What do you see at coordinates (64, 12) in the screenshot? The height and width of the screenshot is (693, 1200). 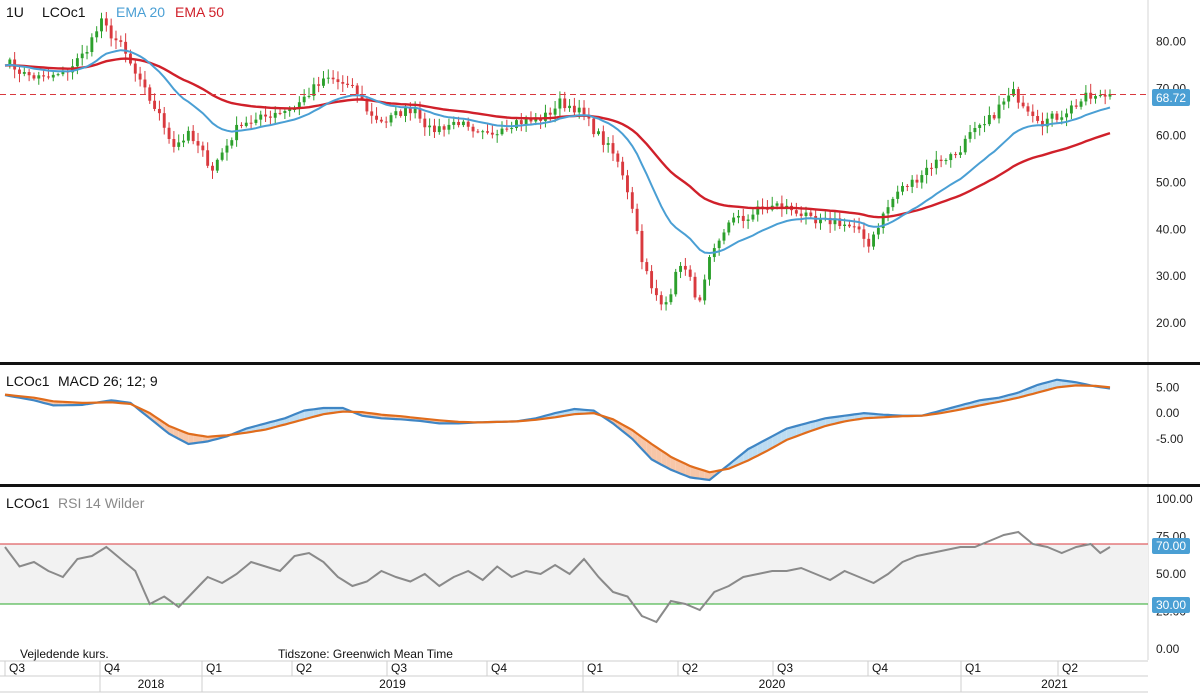 I see `symbol-label: LCOc1` at bounding box center [64, 12].